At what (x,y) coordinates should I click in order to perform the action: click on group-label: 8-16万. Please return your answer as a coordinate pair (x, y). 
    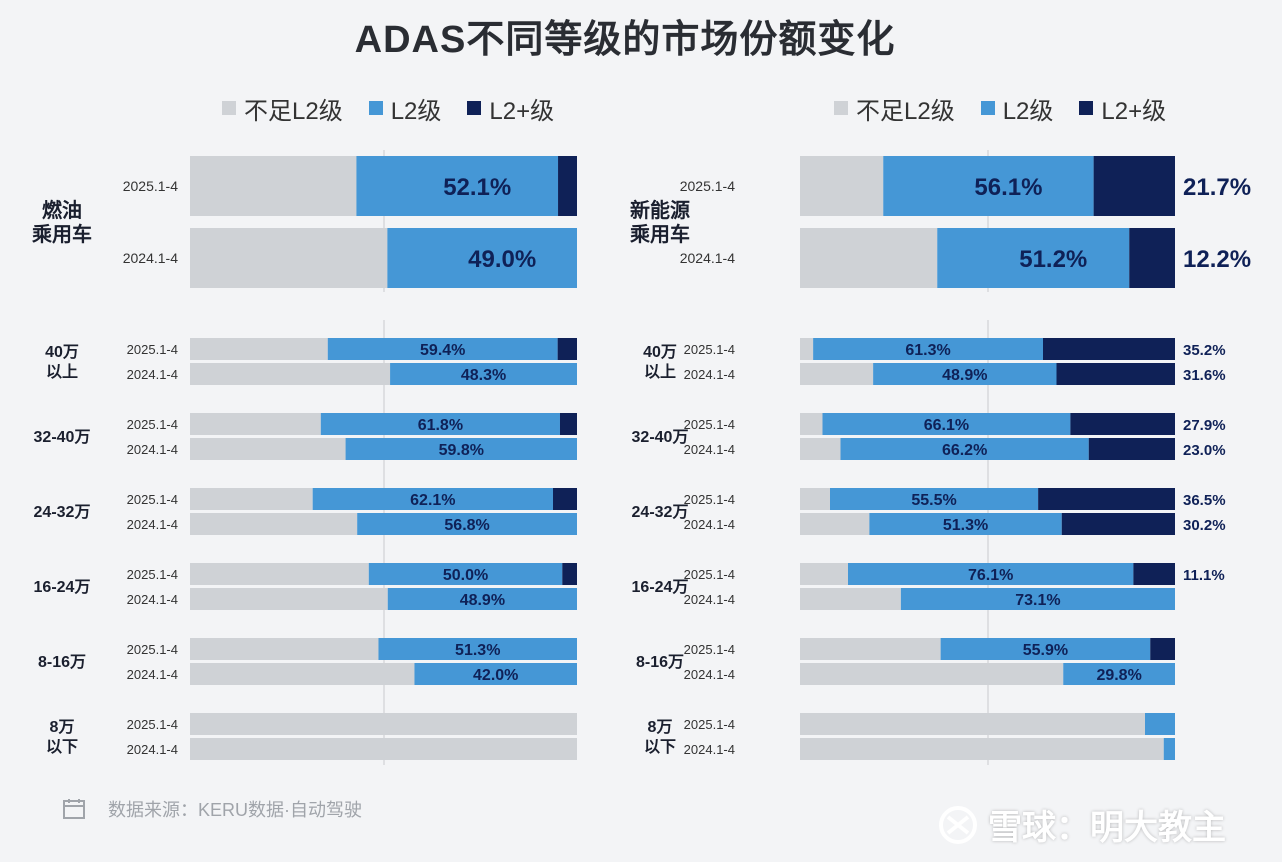
    Looking at the image, I should click on (660, 662).